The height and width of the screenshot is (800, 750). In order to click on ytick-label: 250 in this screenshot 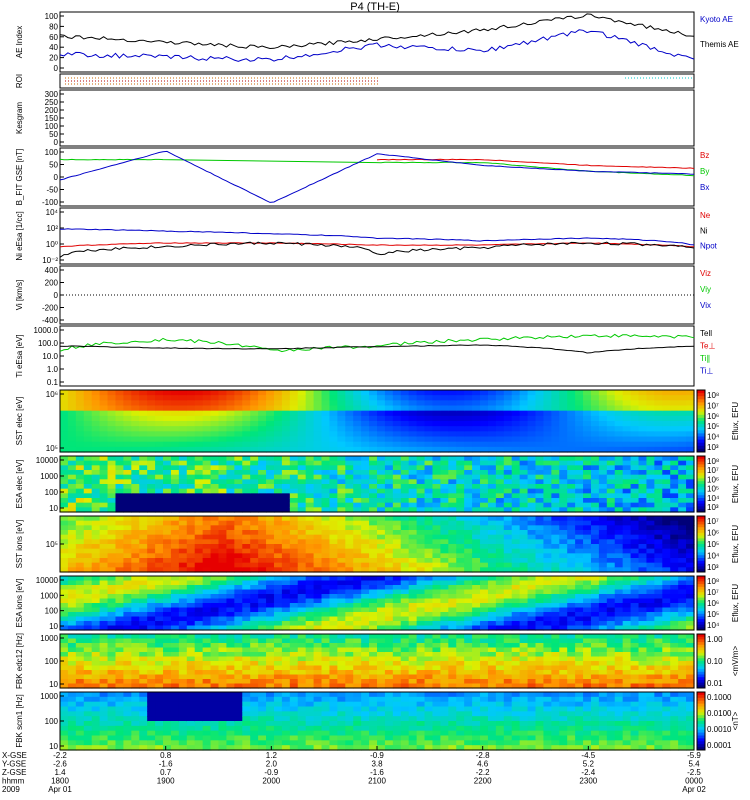, I will do `click(52, 102)`.